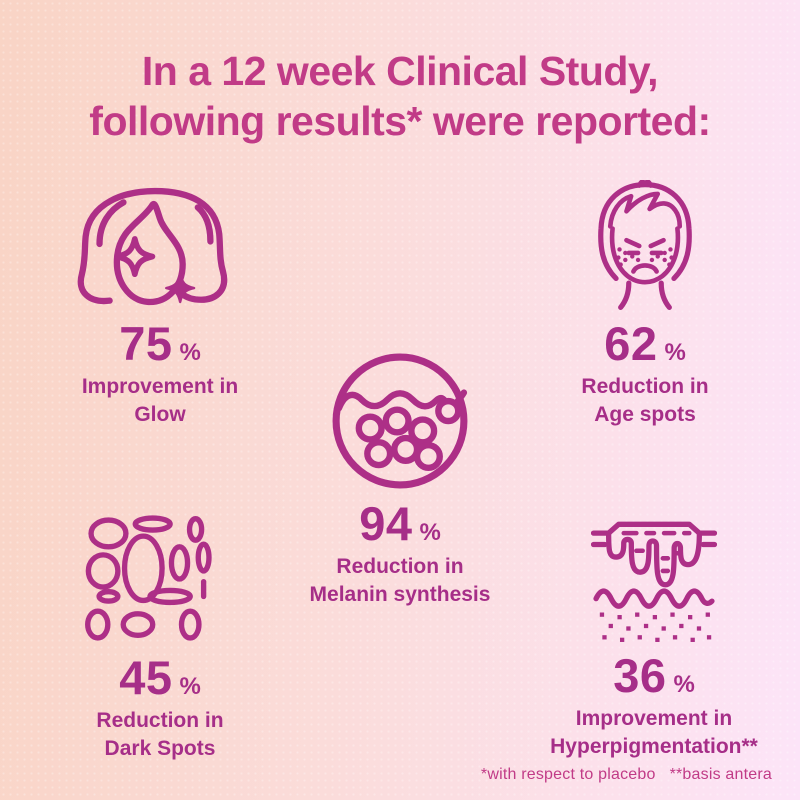 The image size is (800, 800). What do you see at coordinates (160, 748) in the screenshot?
I see `stat-label-line-2: Dark Spots` at bounding box center [160, 748].